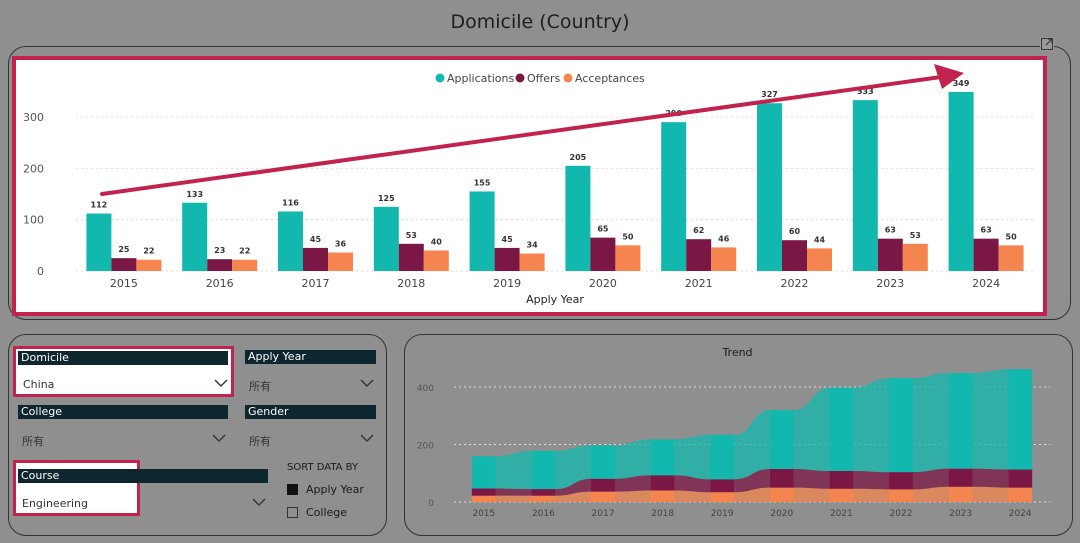 Image resolution: width=1080 pixels, height=543 pixels. What do you see at coordinates (220, 283) in the screenshot?
I see `x-tick-label: 2016` at bounding box center [220, 283].